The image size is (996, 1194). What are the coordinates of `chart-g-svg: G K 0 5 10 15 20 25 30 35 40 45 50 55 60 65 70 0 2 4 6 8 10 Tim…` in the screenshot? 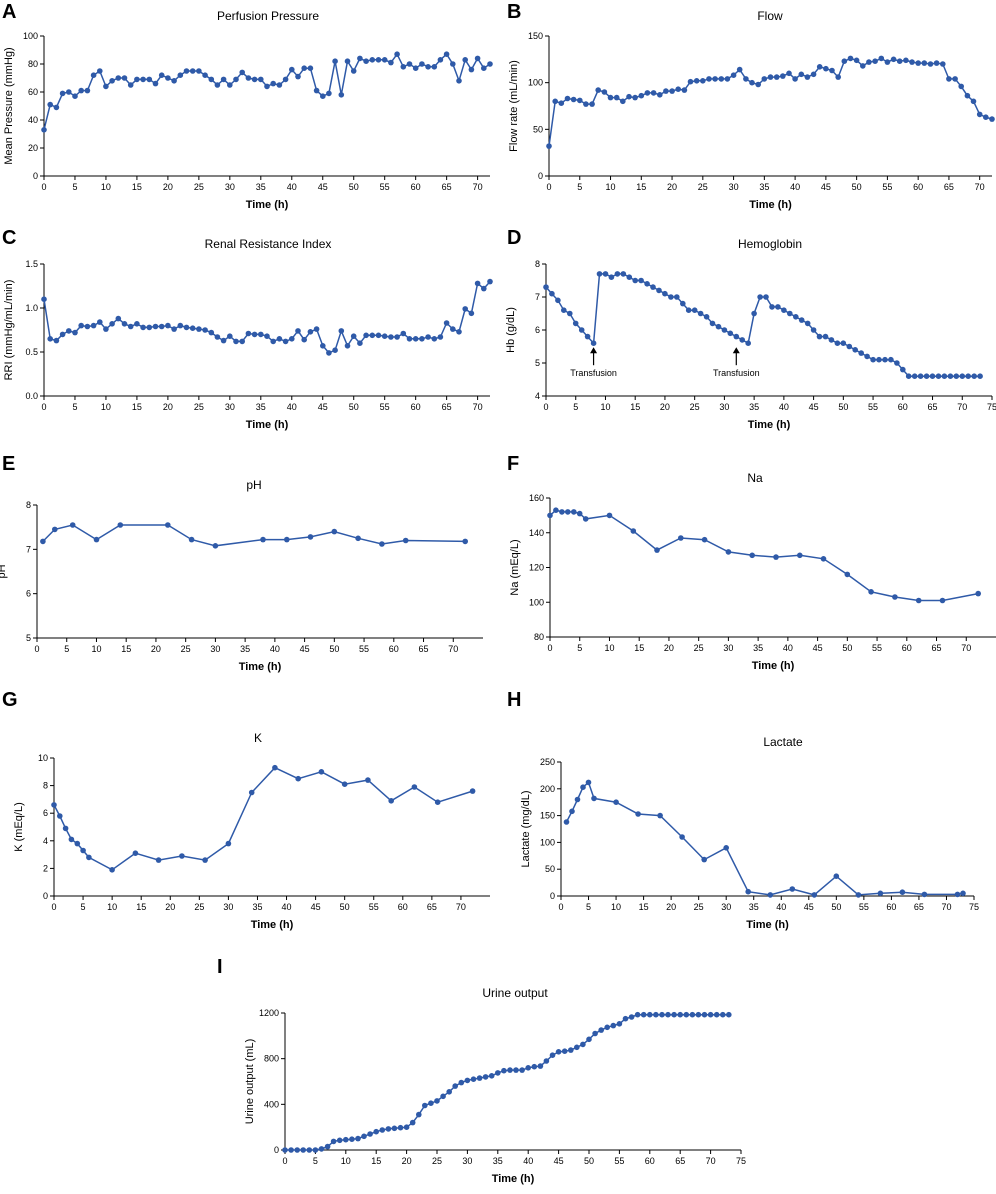 It's located at (246, 810).